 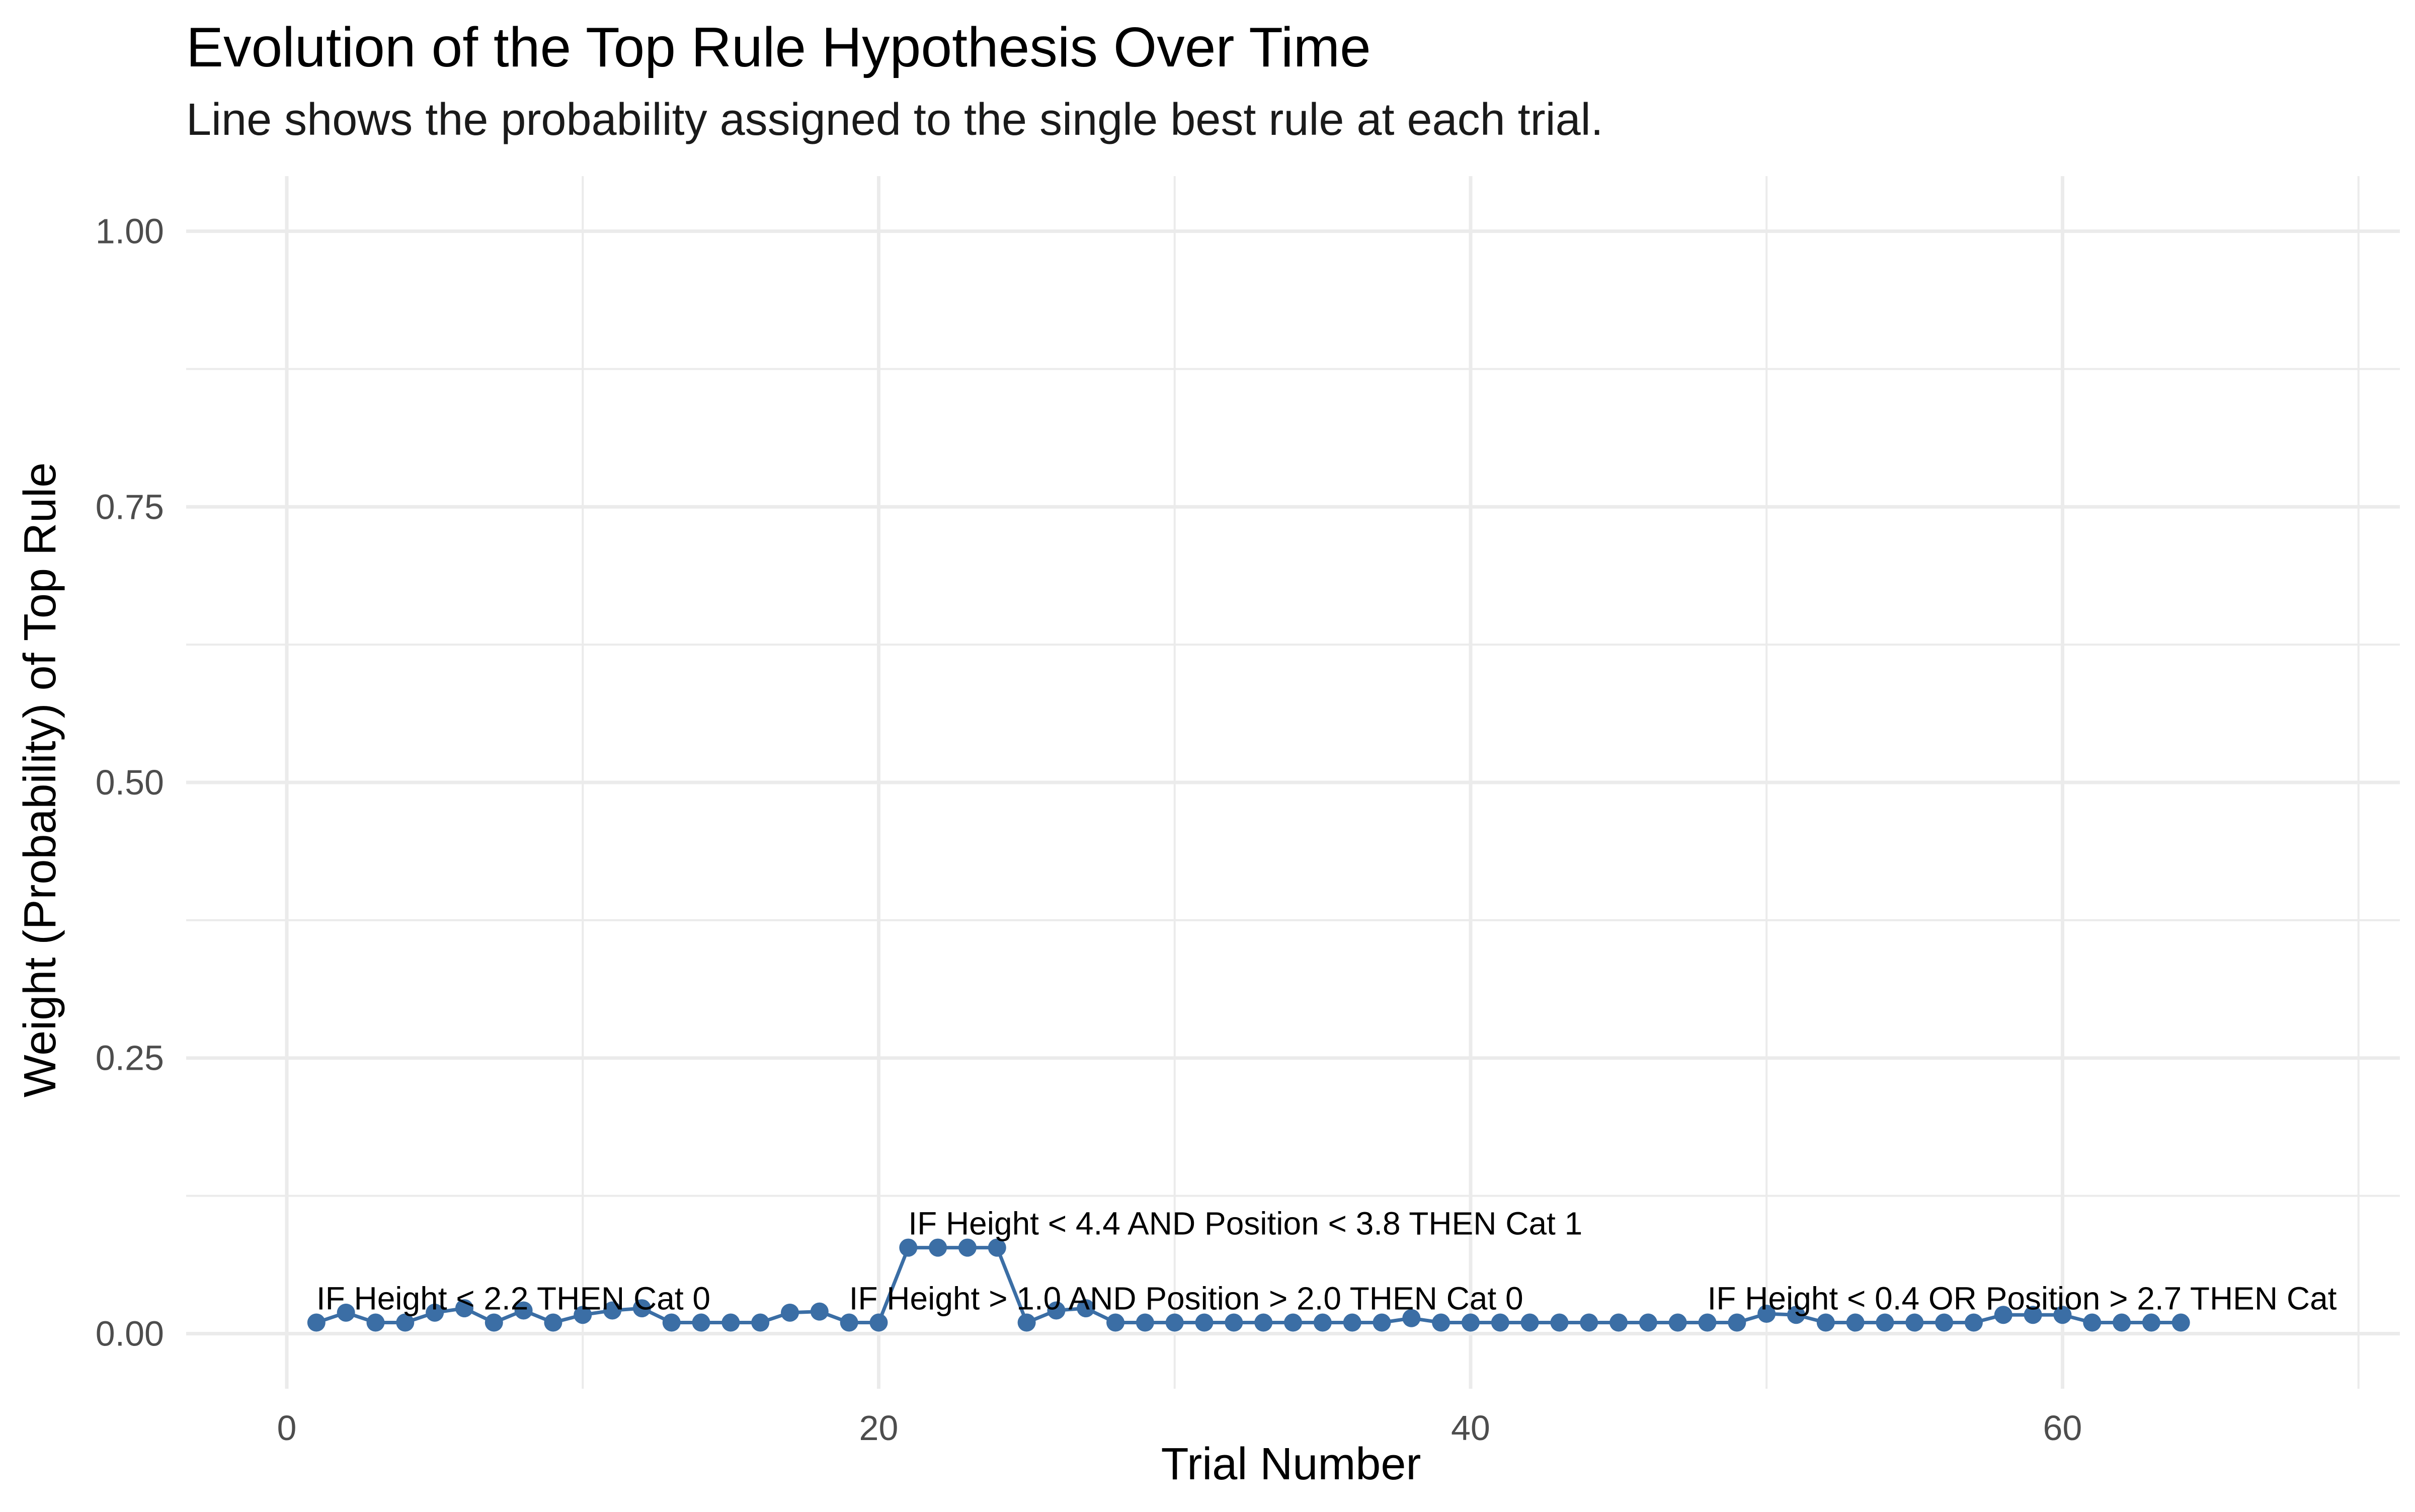 What do you see at coordinates (2062, 1428) in the screenshot?
I see `x-tick-label: 60` at bounding box center [2062, 1428].